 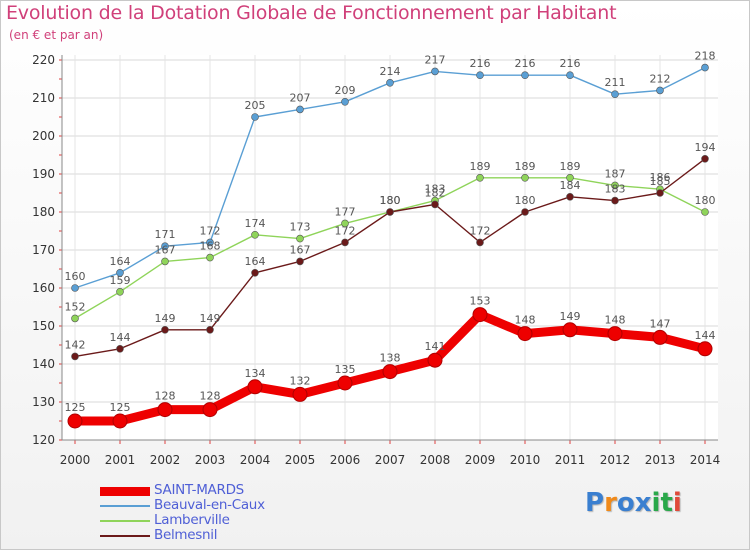 I want to click on x-tick-label: 2004, so click(x=255, y=460).